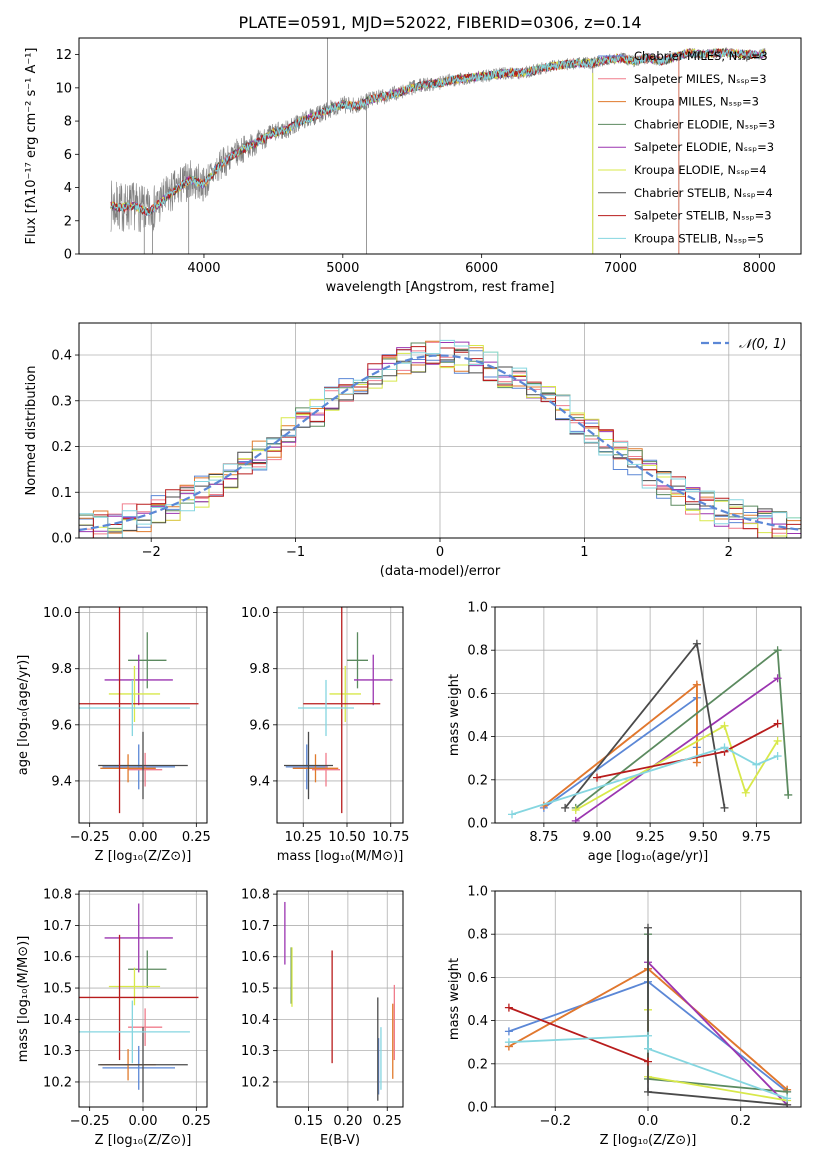 This screenshot has width=819, height=1170. What do you see at coordinates (477, 1108) in the screenshot?
I see `y-tick-label: 0.0` at bounding box center [477, 1108].